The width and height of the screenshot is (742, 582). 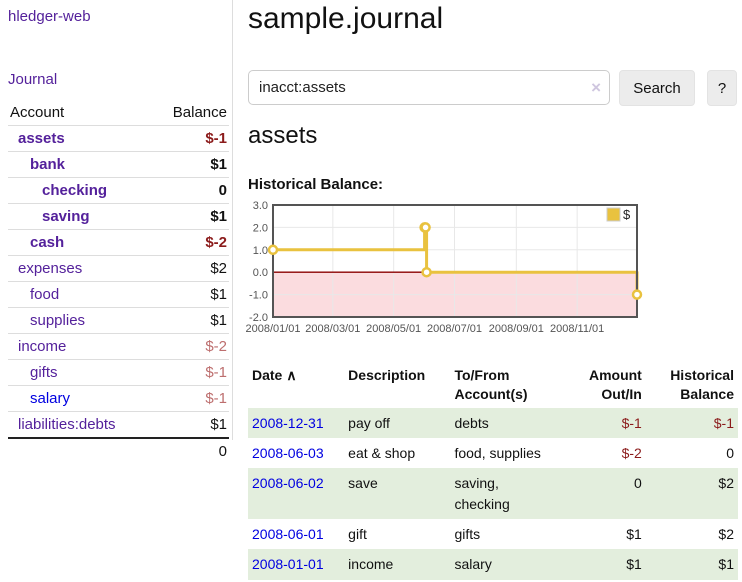 I want to click on historical-column-header: Historical Balance, so click(x=702, y=384).